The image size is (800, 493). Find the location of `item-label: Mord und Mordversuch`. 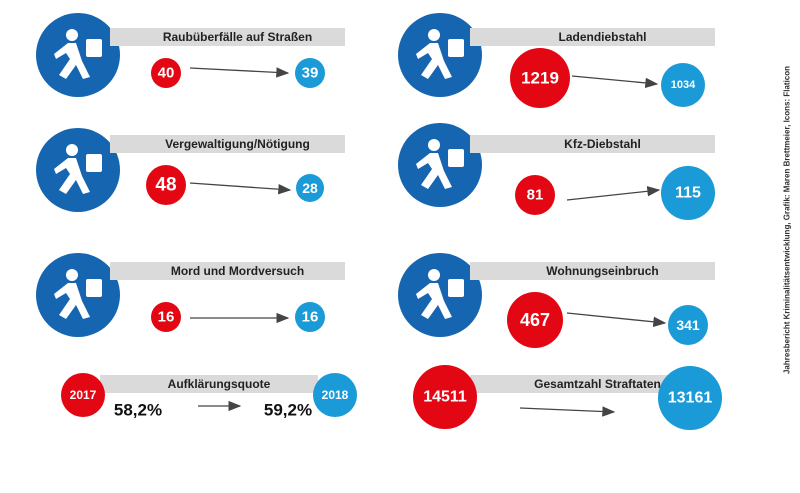

item-label: Mord und Mordversuch is located at coordinates (237, 271).